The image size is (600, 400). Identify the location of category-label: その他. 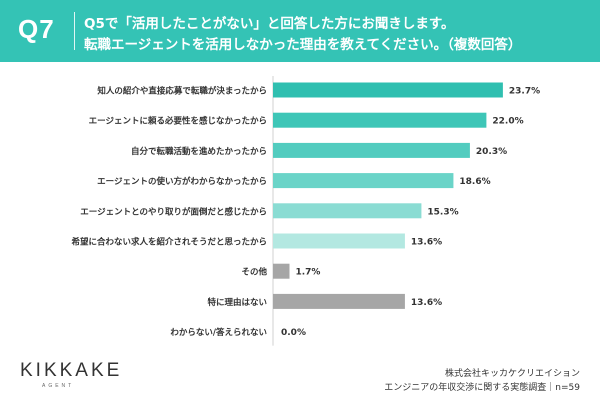
(254, 272).